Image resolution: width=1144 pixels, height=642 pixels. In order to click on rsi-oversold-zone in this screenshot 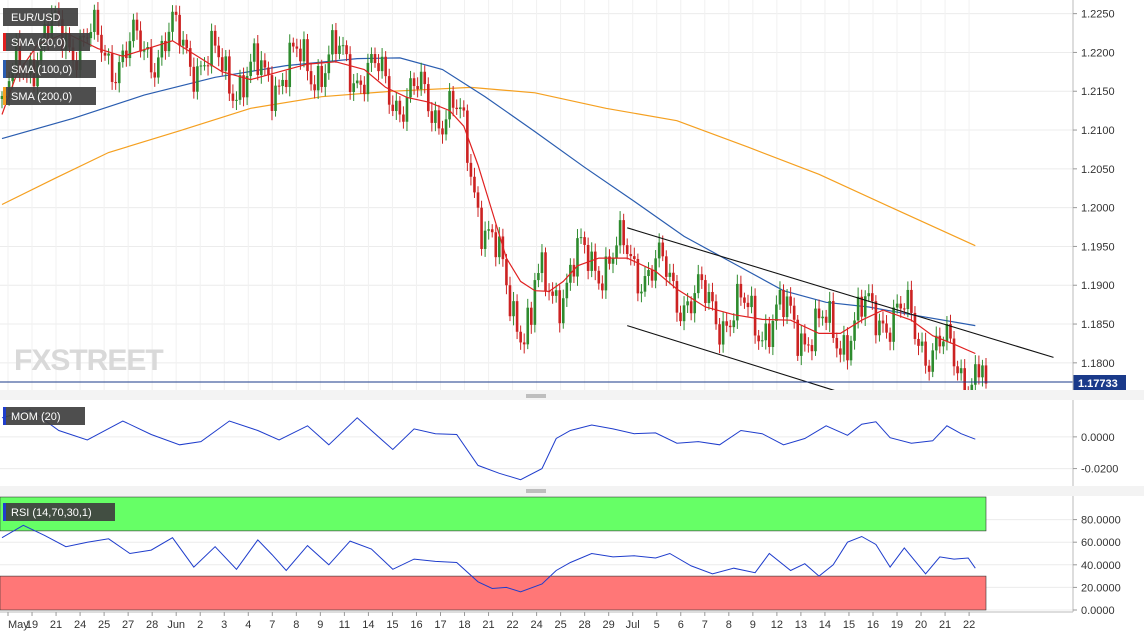, I will do `click(493, 593)`.